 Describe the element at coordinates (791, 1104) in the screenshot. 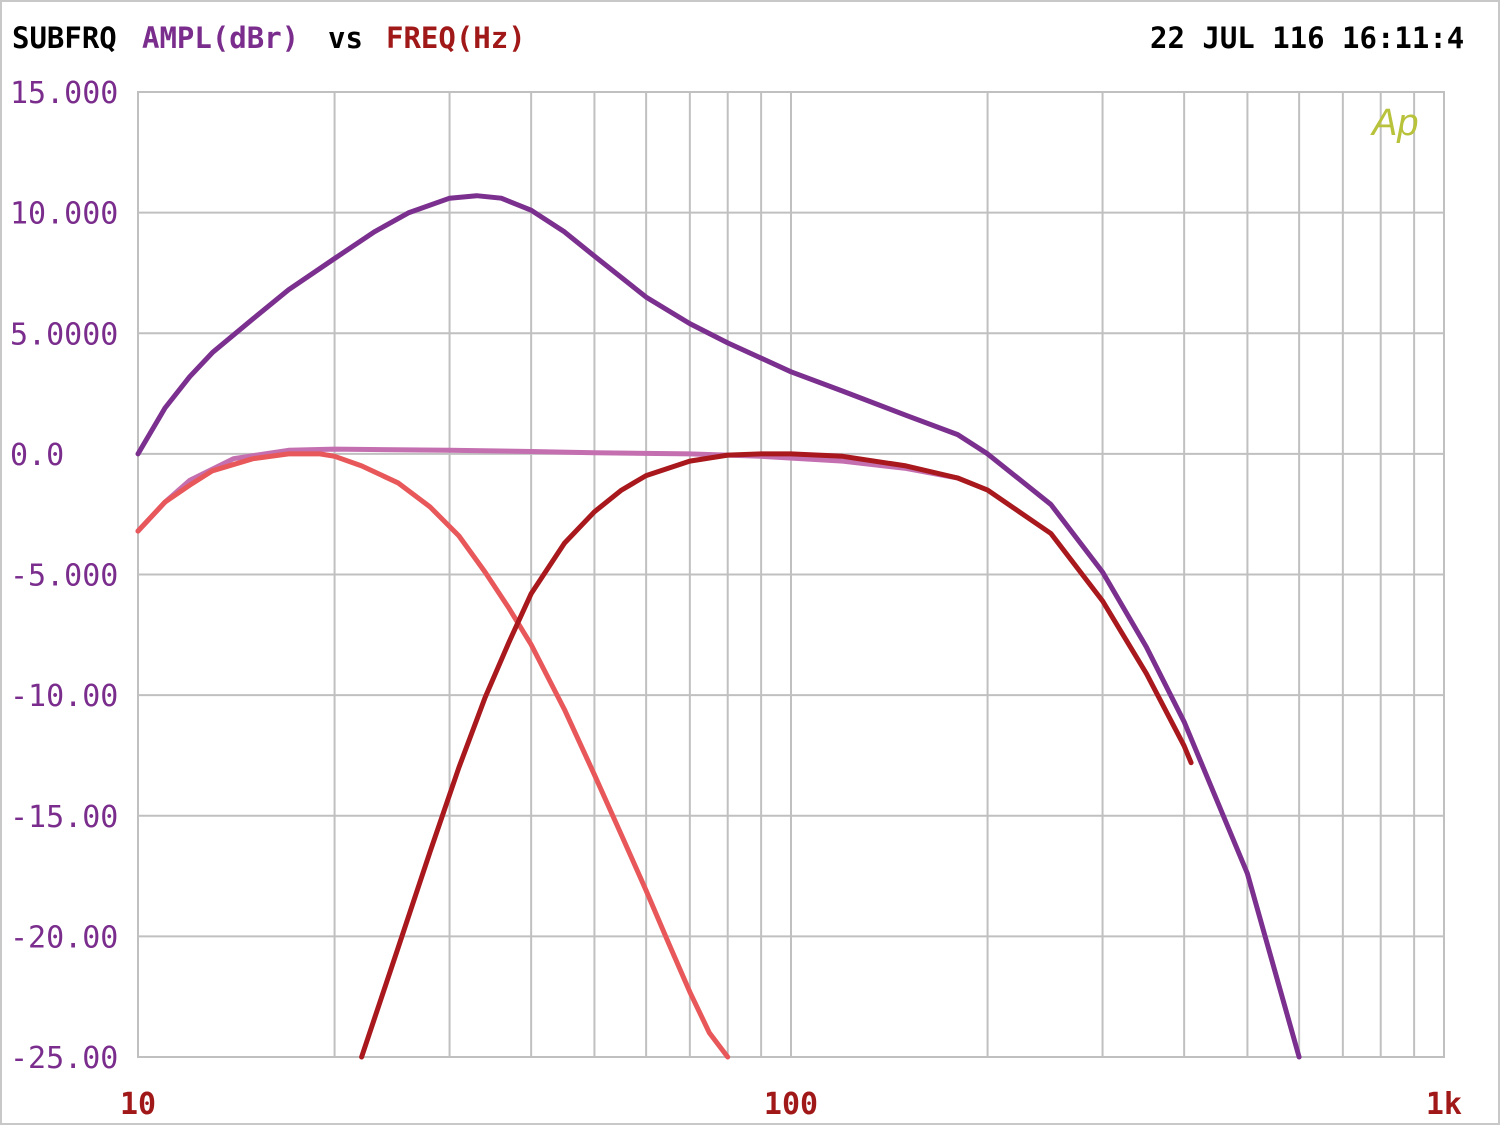

I see `x-tick-label: 100` at that location.